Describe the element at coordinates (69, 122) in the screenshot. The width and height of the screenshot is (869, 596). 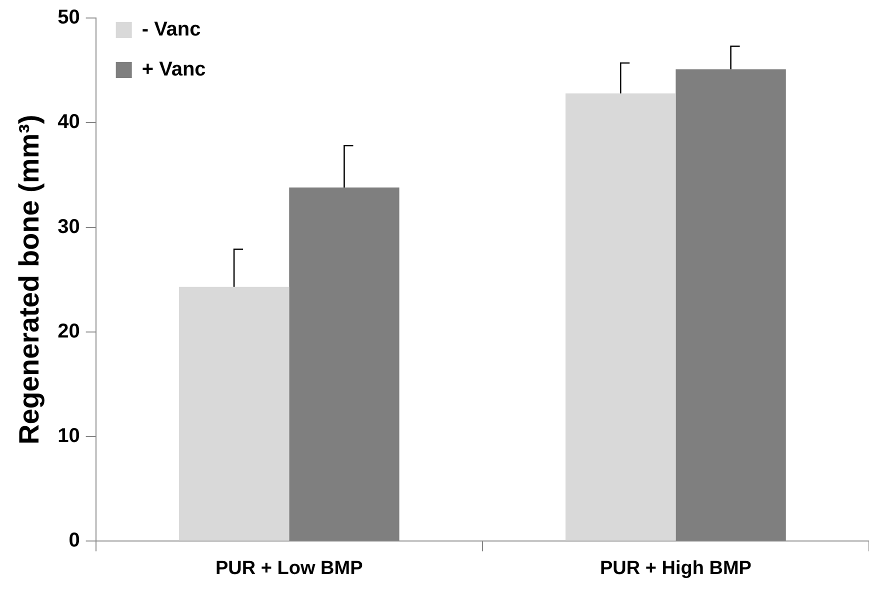
I see `y-tick-label: 40` at that location.